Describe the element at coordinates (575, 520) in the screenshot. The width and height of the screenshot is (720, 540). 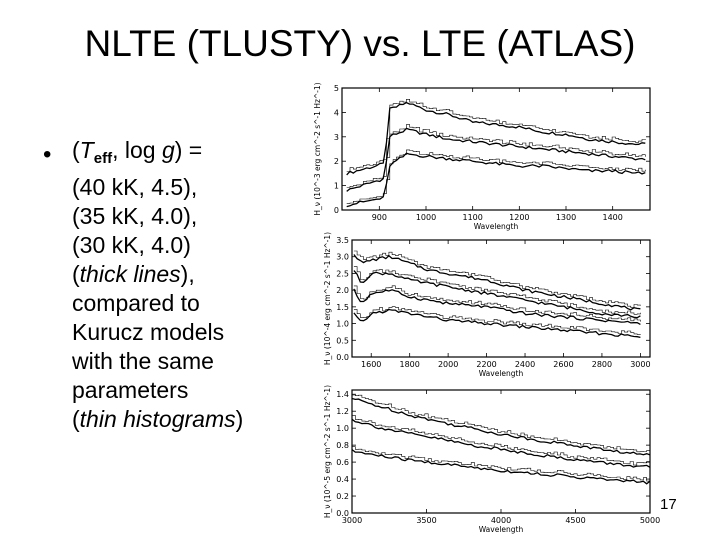
I see `panel-3-xtick-label: 4500` at that location.